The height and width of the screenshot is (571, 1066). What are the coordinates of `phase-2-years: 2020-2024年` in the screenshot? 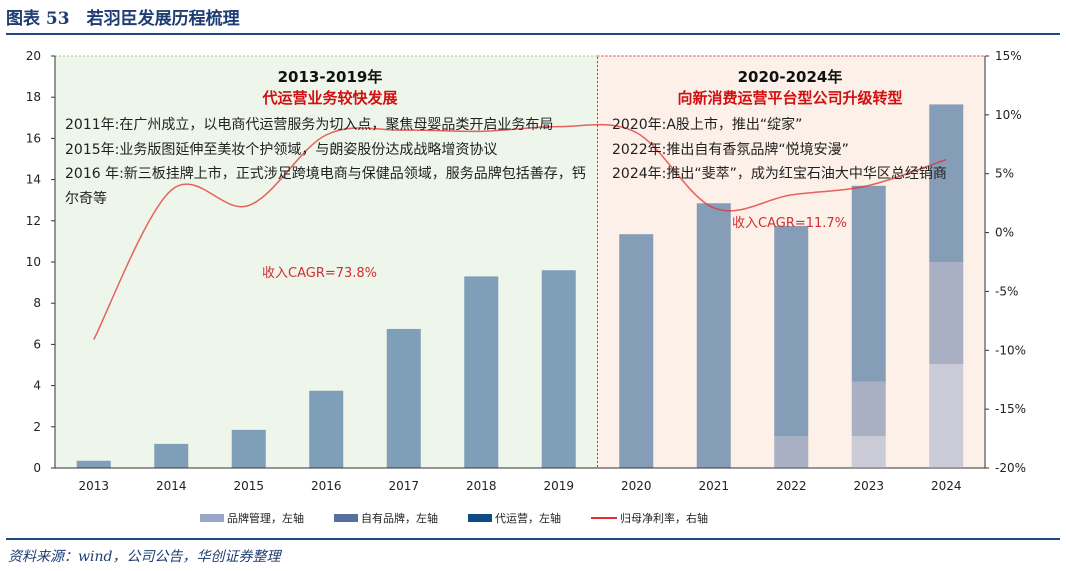 It's located at (790, 77).